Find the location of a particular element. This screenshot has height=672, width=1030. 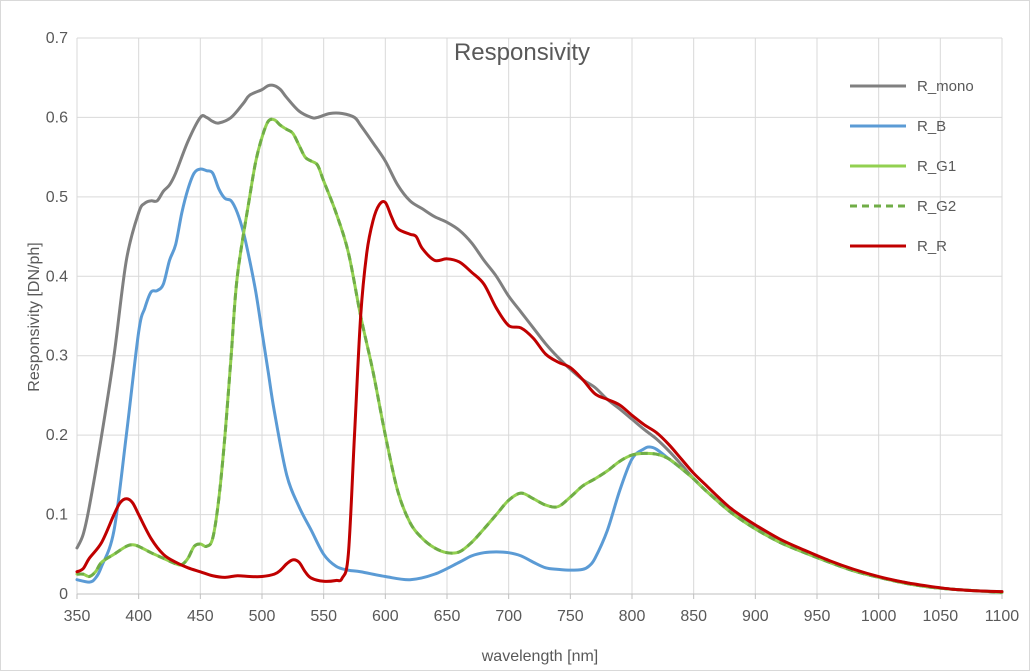

y-tick-label: 0 is located at coordinates (63, 594).